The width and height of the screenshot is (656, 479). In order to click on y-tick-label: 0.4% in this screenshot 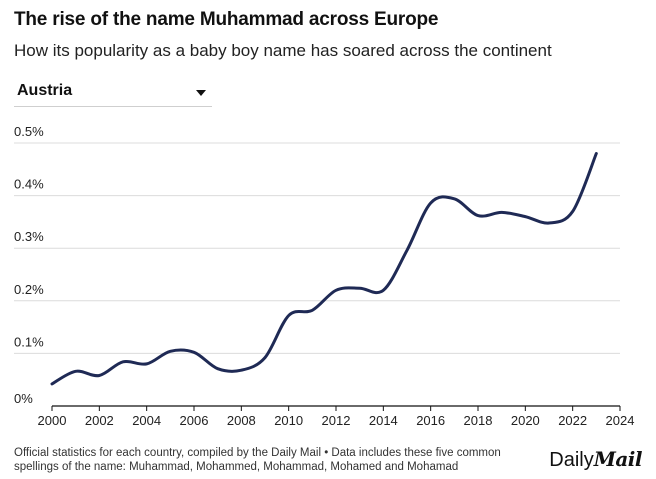, I will do `click(29, 184)`.